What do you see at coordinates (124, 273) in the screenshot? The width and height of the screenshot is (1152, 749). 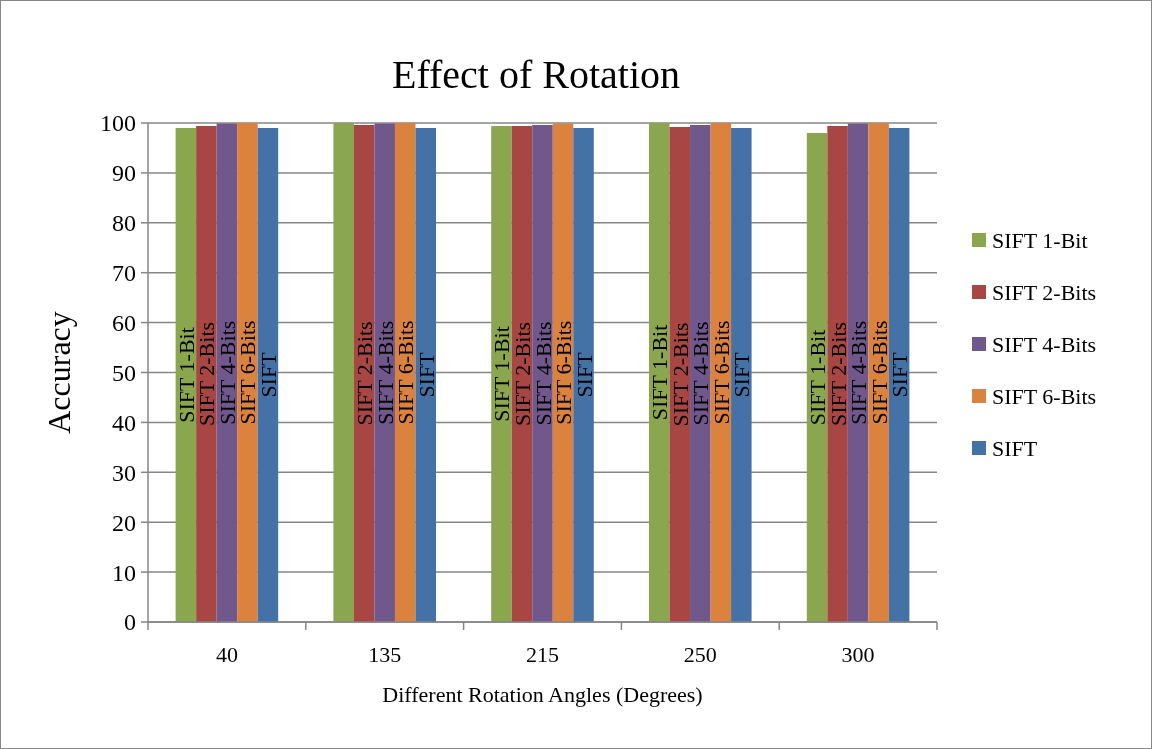 I see `y-tick-label: 70` at bounding box center [124, 273].